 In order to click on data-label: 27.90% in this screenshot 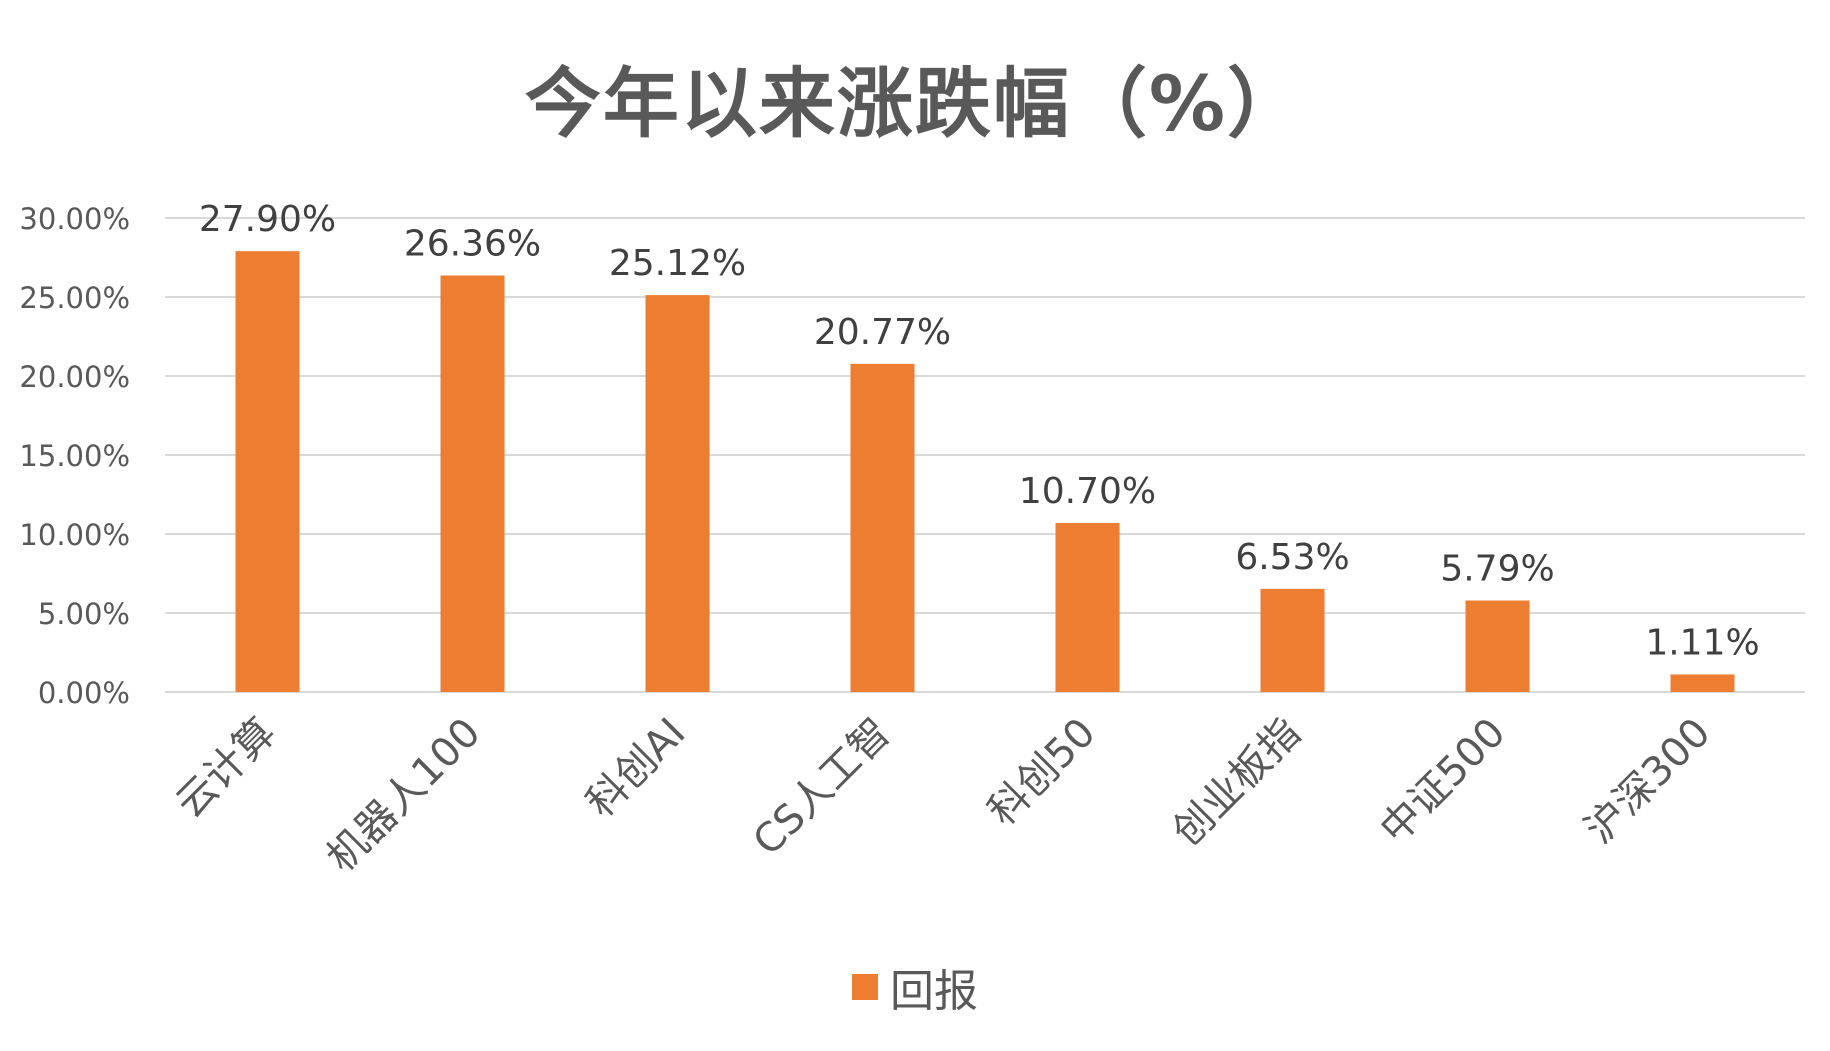, I will do `click(267, 219)`.